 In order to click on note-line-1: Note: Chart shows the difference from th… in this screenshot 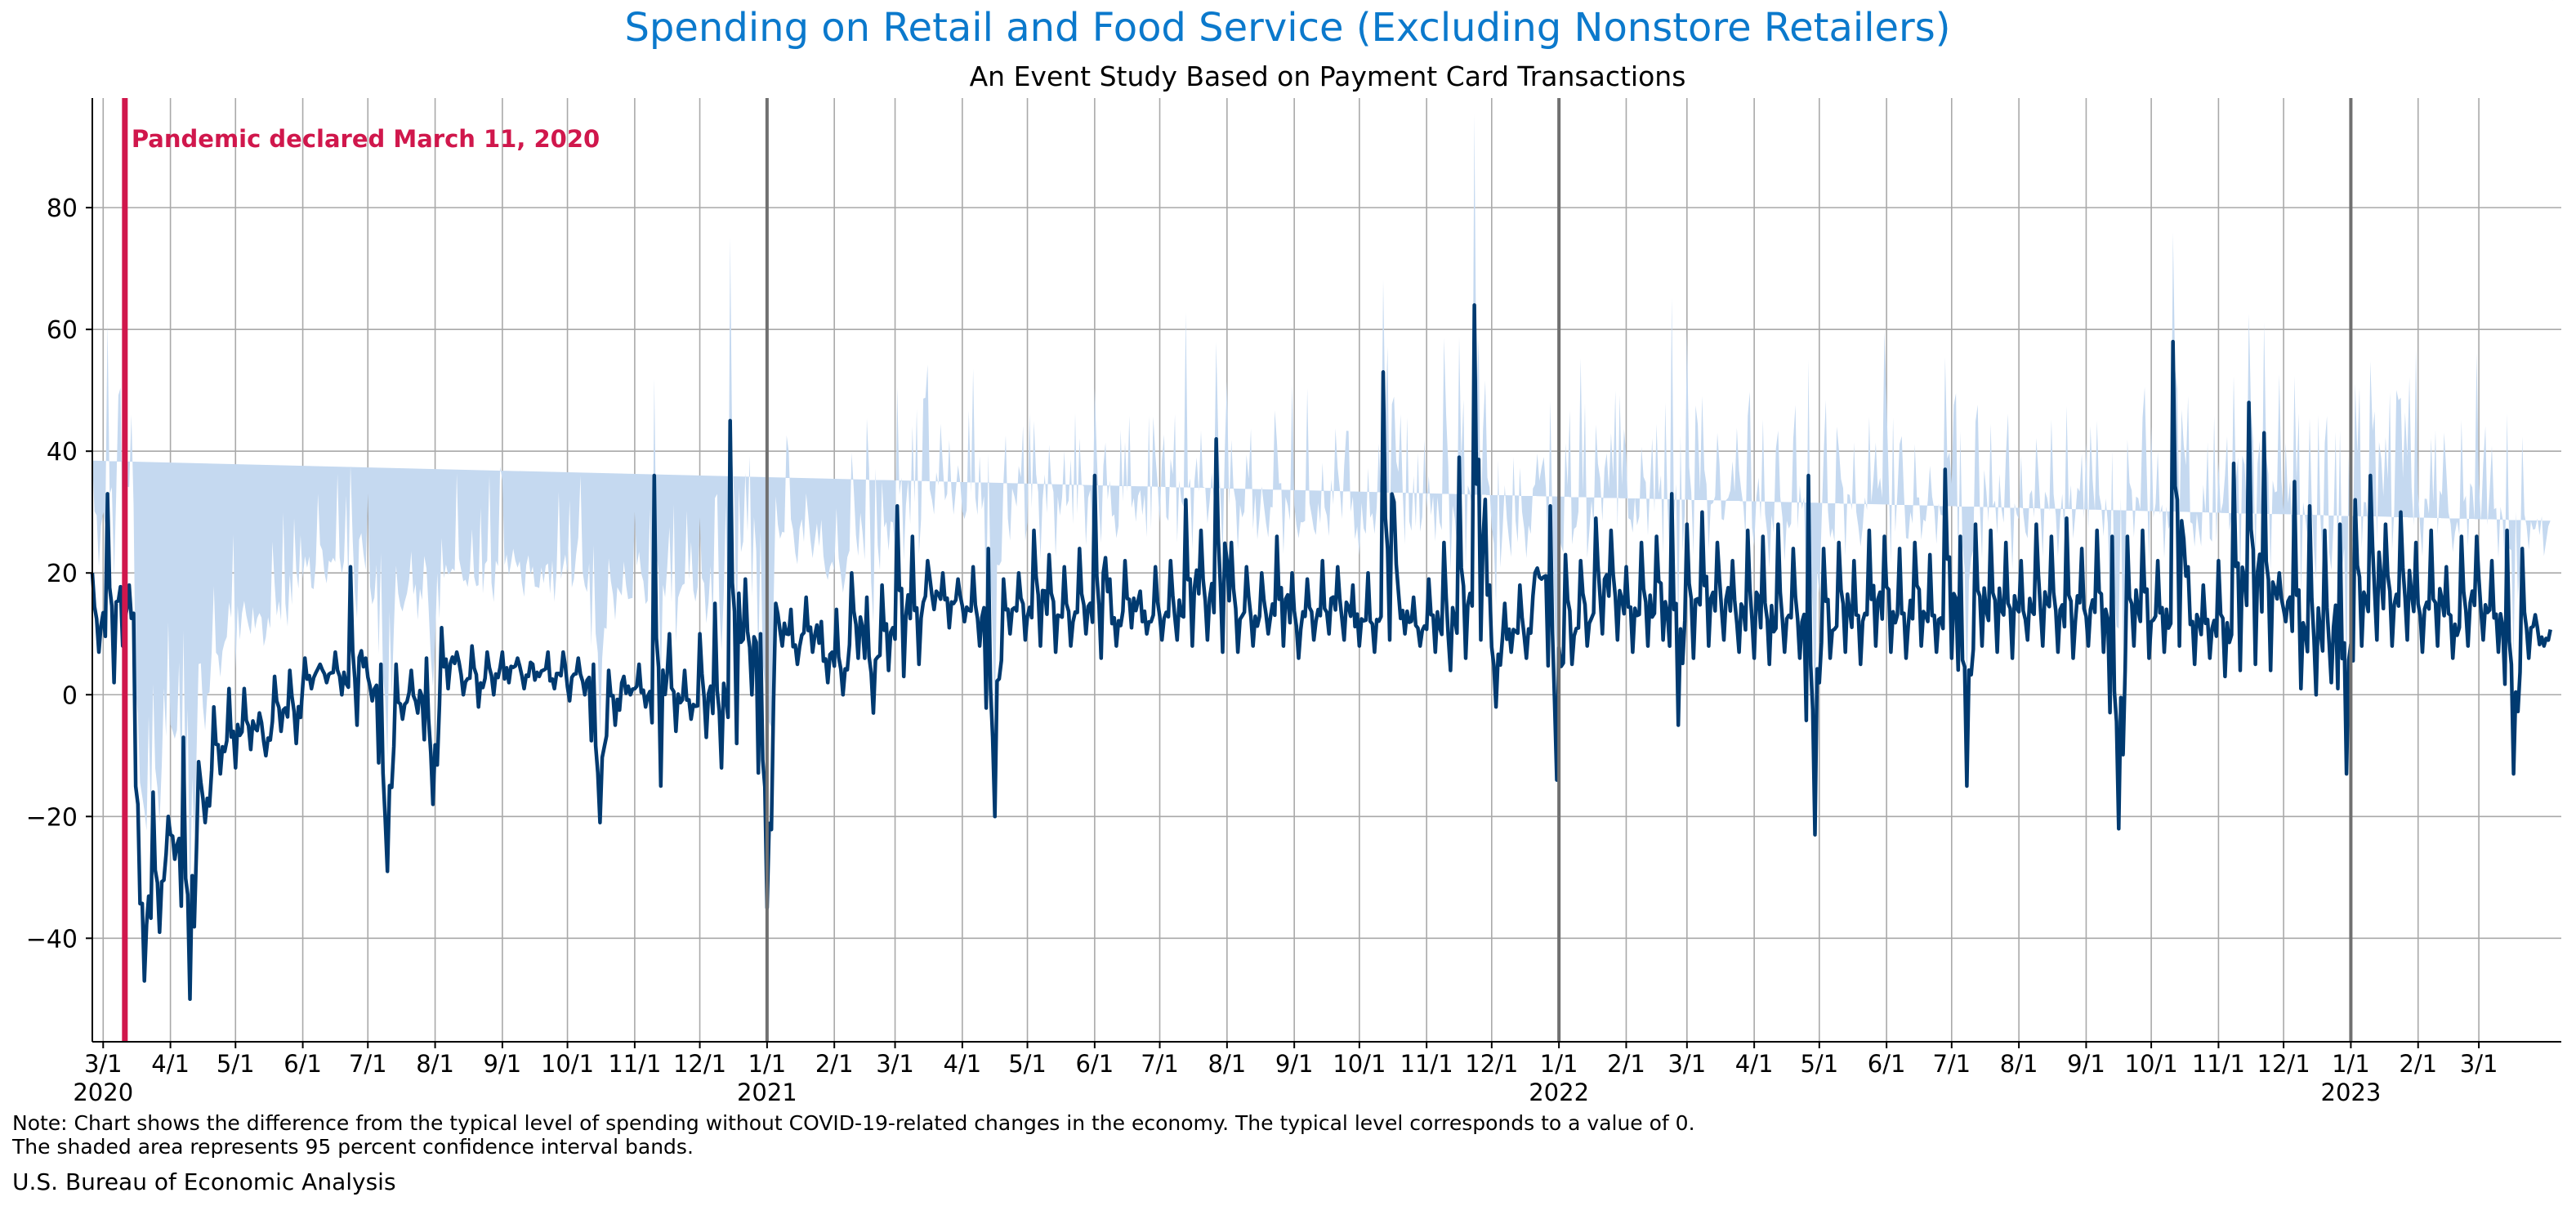, I will do `click(853, 1123)`.